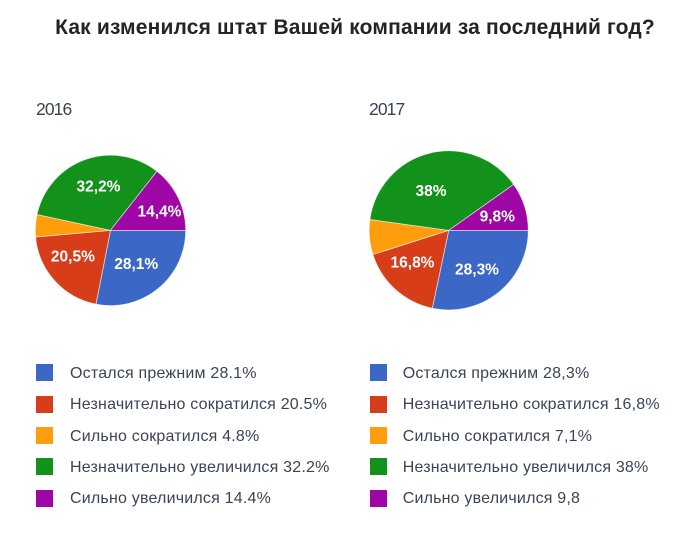 Image resolution: width=700 pixels, height=548 pixels. I want to click on svg-text: 16,8%, so click(413, 262).